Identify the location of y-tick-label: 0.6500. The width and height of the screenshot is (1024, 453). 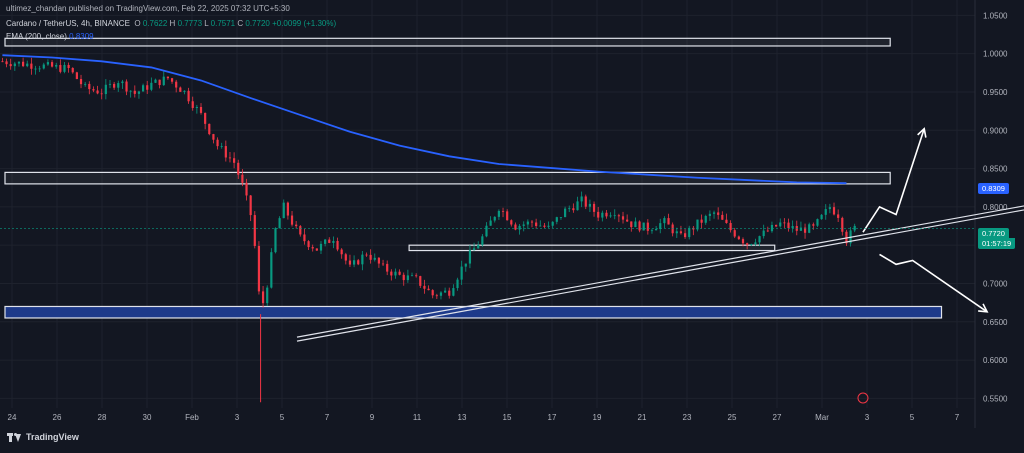
(995, 322).